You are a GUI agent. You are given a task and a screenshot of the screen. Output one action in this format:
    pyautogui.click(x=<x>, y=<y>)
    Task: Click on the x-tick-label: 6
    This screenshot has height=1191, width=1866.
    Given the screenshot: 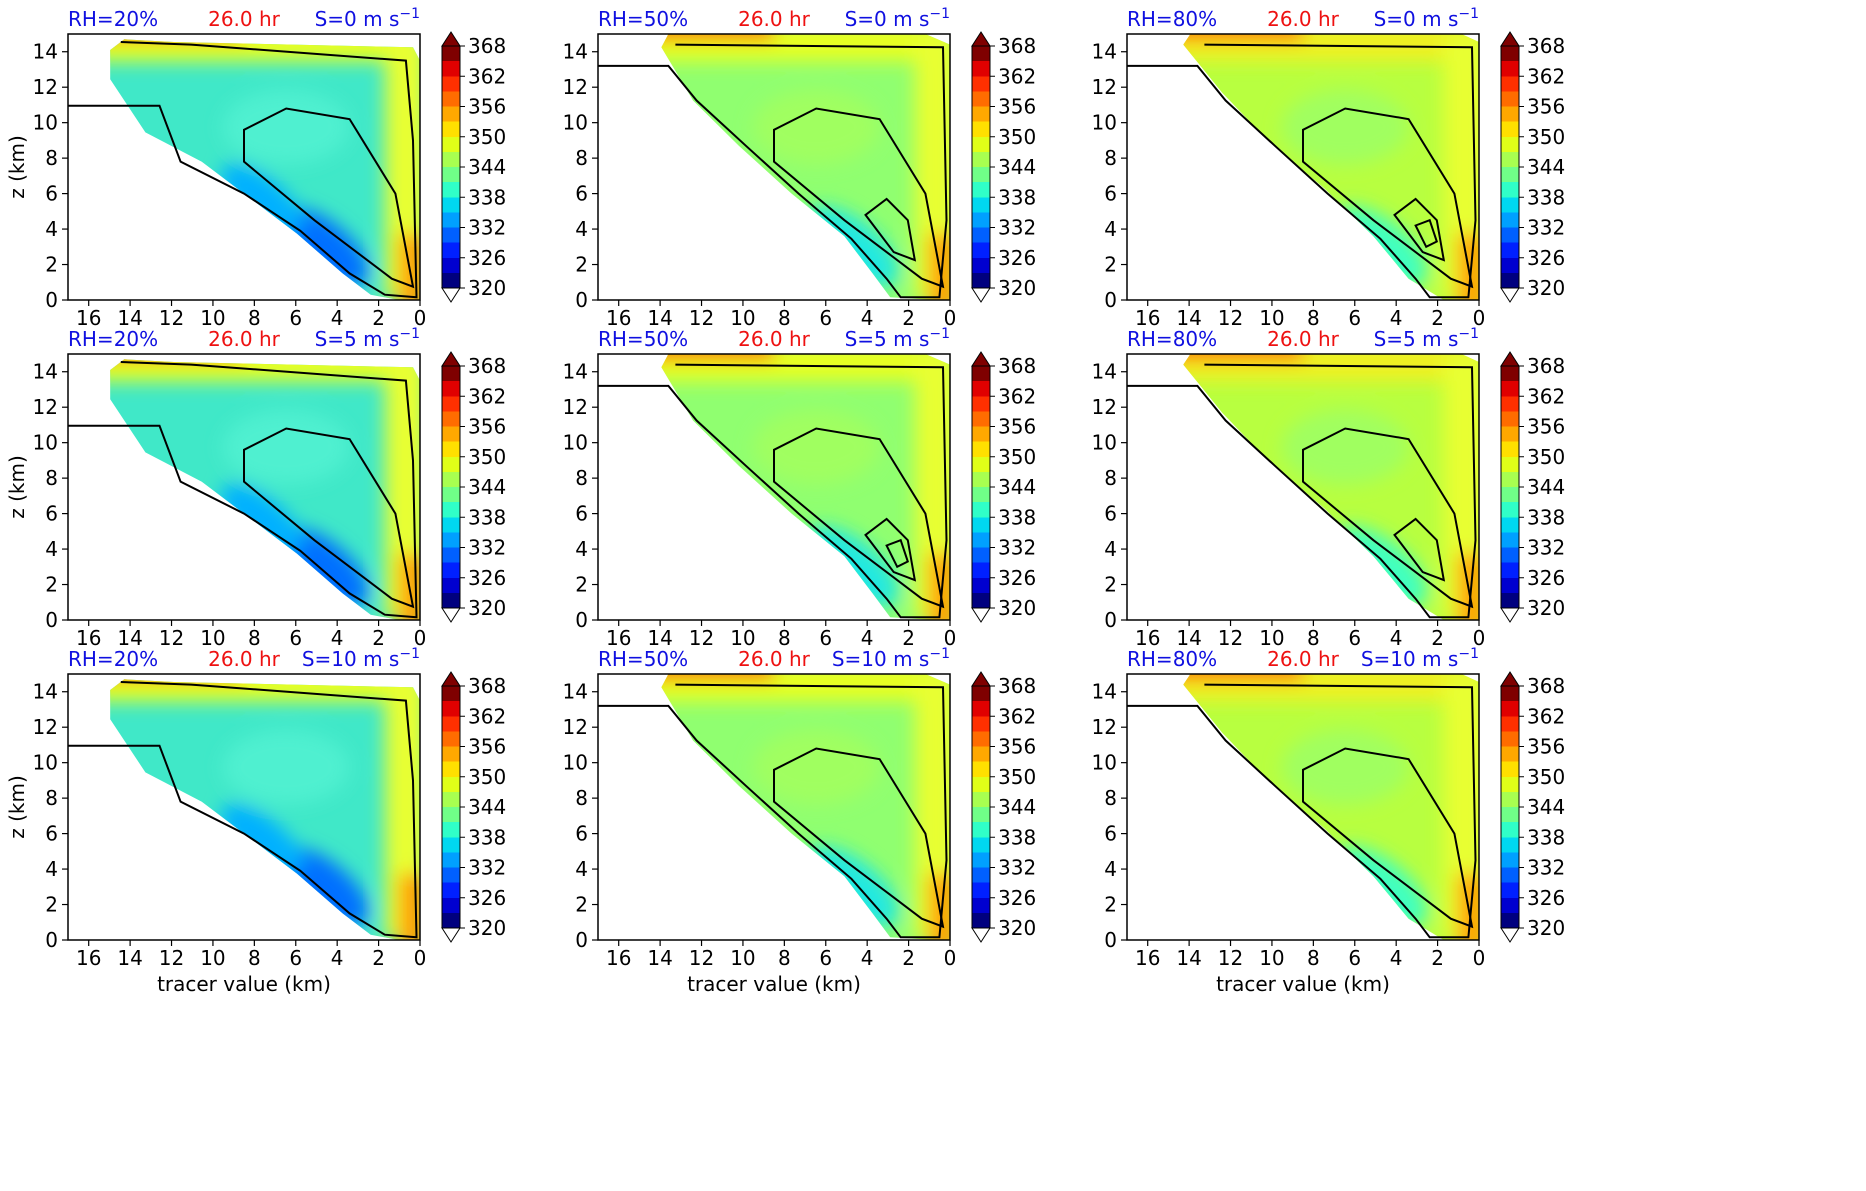 What is the action you would take?
    pyautogui.click(x=295, y=958)
    